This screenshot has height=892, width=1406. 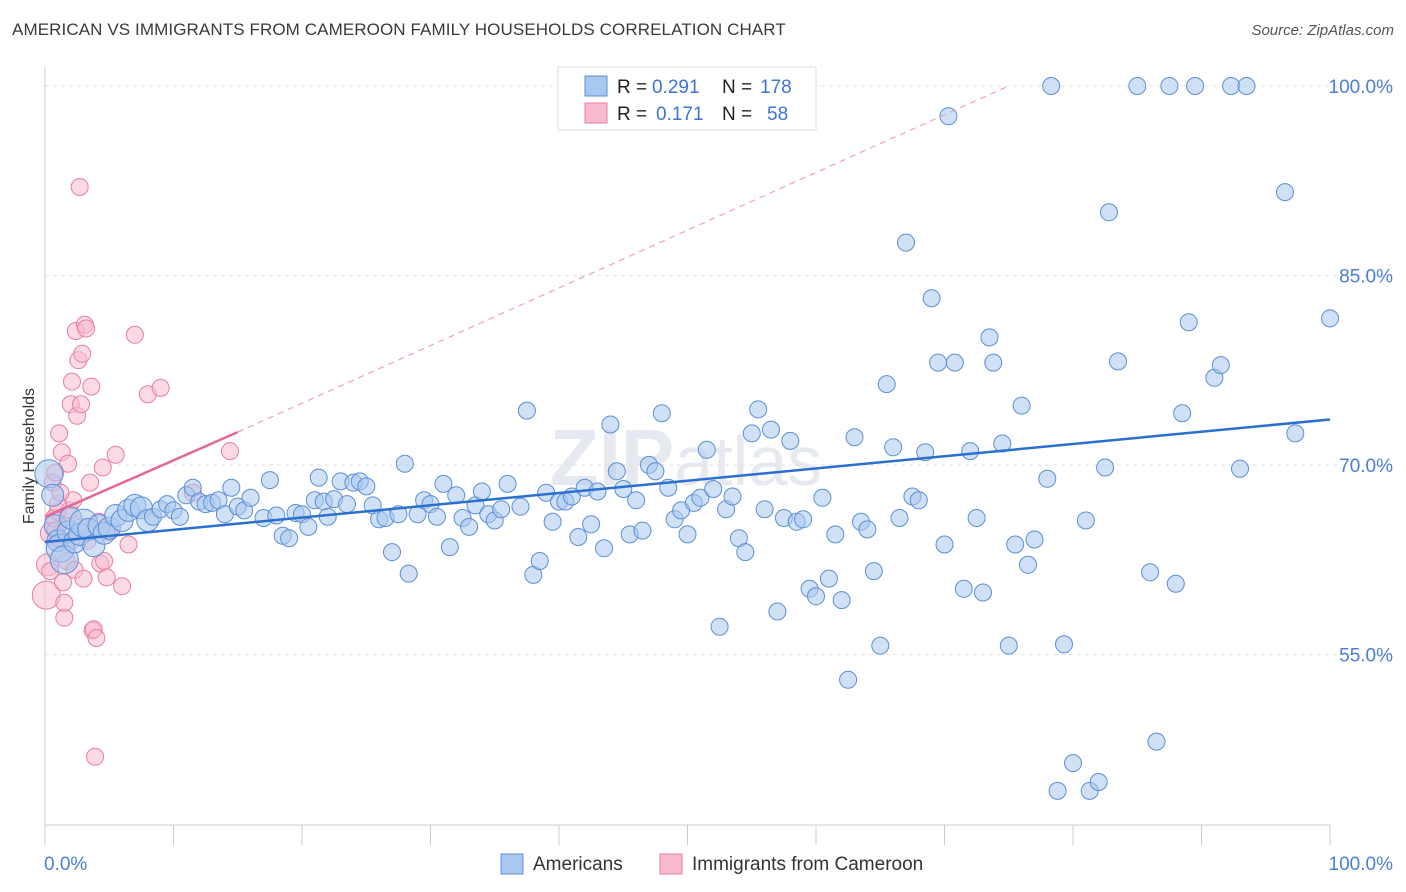 I want to click on stats-r-label-2: R =, so click(x=632, y=114).